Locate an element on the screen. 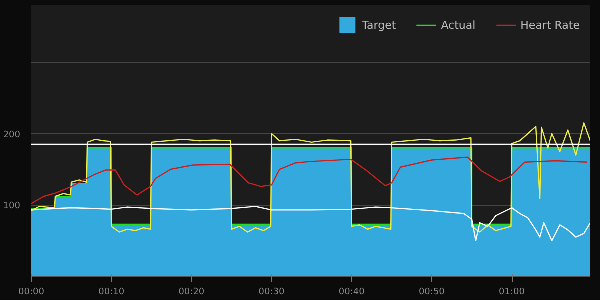 Image resolution: width=600 pixels, height=307 pixels. x-tick-label: 00:40 is located at coordinates (352, 293).